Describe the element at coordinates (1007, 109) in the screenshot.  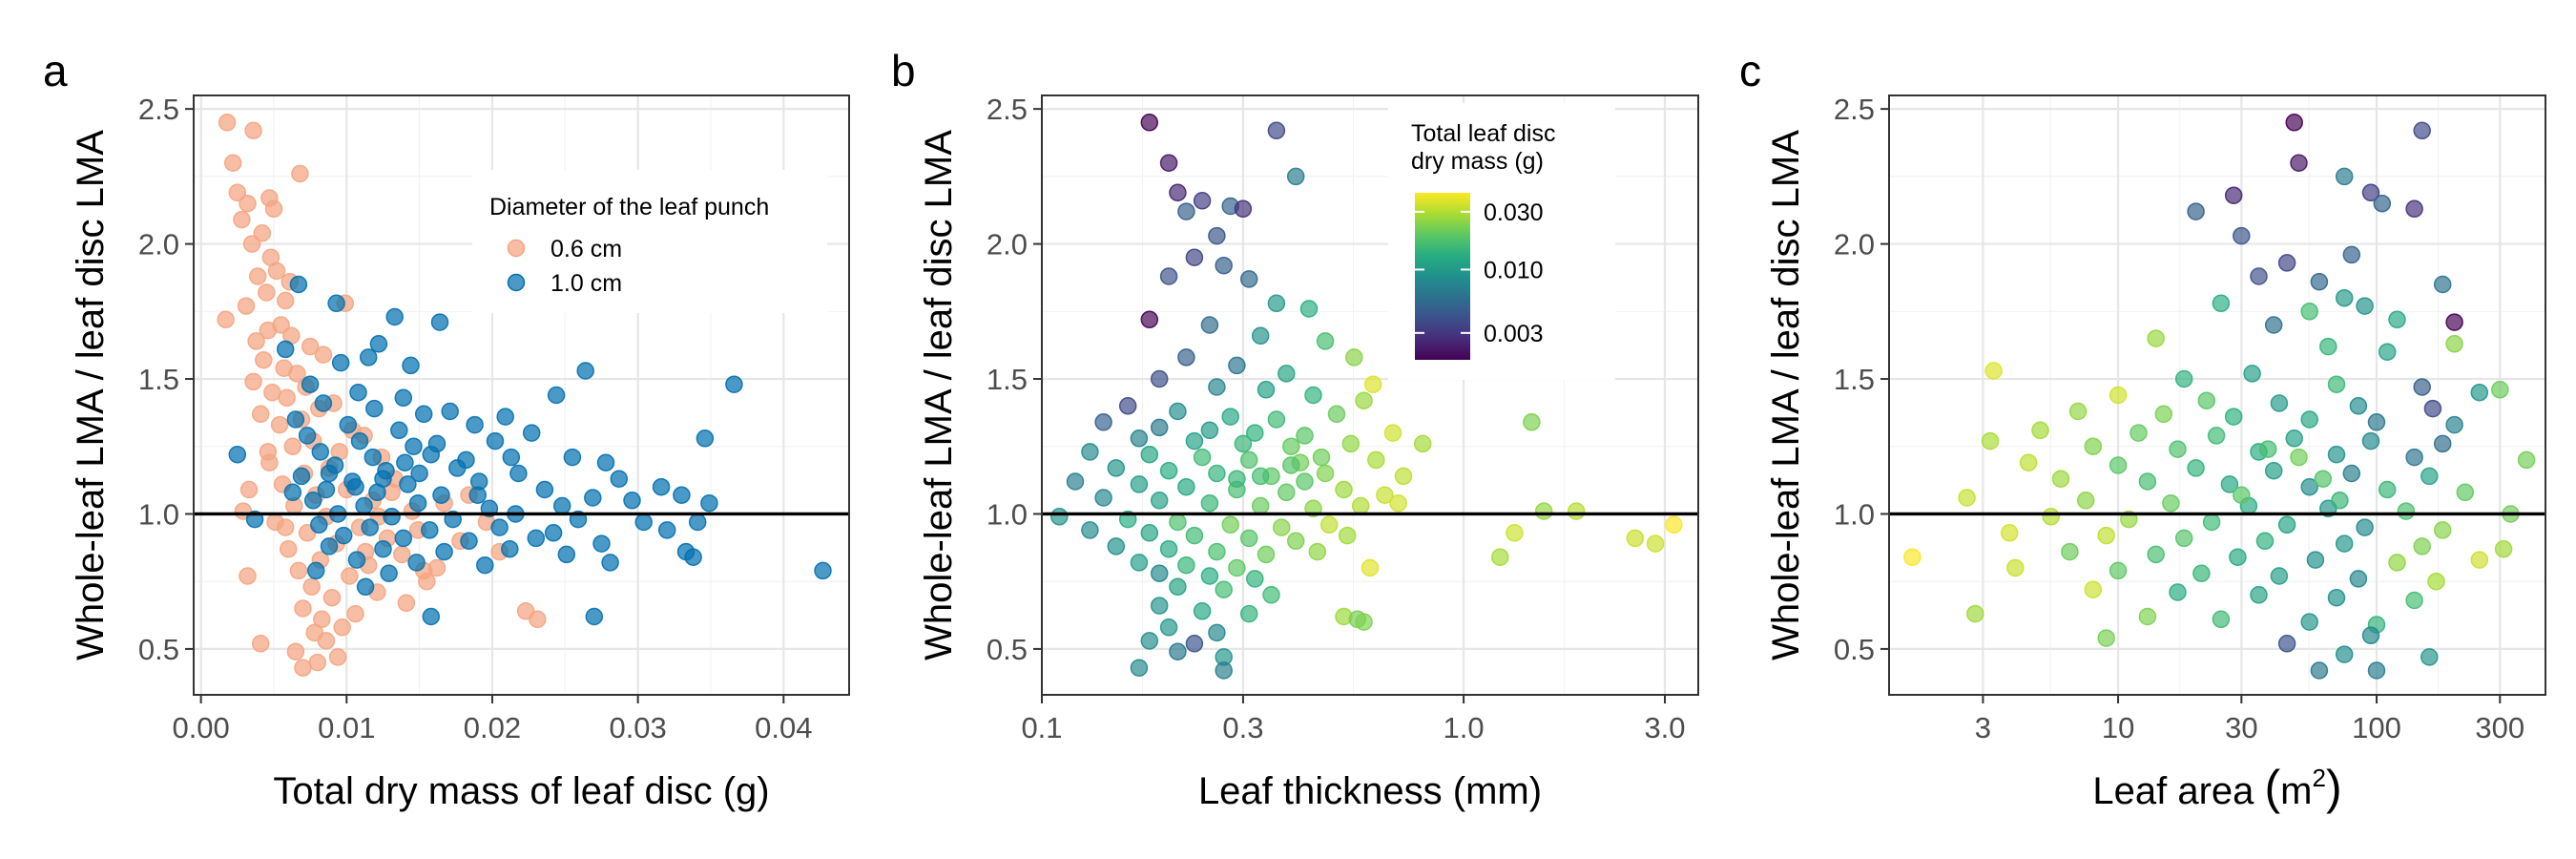
I see `y-tick-label: 2.5` at that location.